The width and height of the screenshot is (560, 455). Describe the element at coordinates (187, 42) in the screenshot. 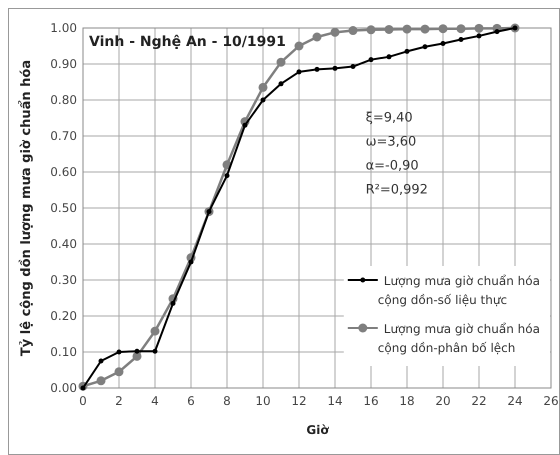

I see `chart-title: Vinh - Nghệ An - 10/1991` at that location.